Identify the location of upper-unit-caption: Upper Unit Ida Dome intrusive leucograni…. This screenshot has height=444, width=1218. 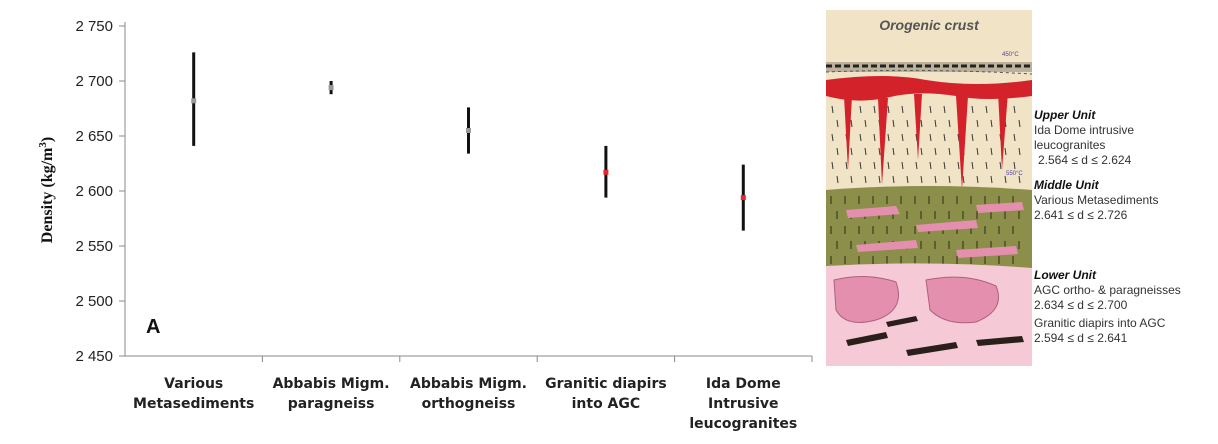
(1084, 138).